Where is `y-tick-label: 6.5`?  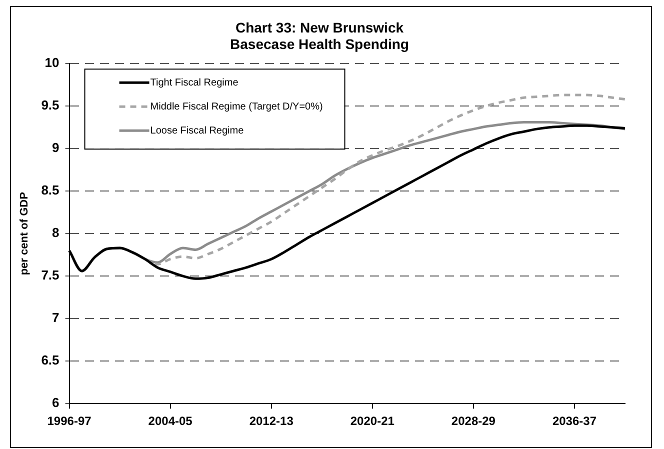 y-tick-label: 6.5 is located at coordinates (50, 360).